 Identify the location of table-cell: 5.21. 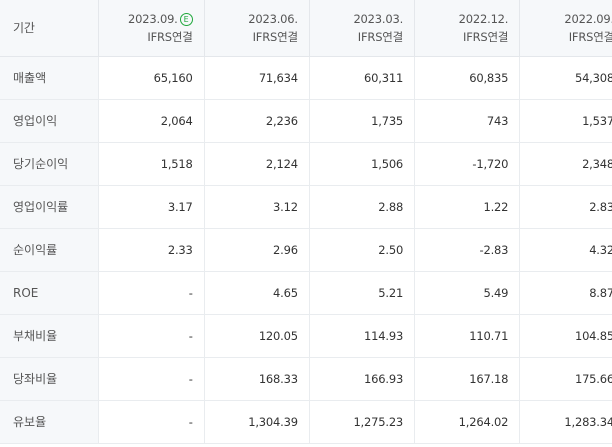
(361, 293).